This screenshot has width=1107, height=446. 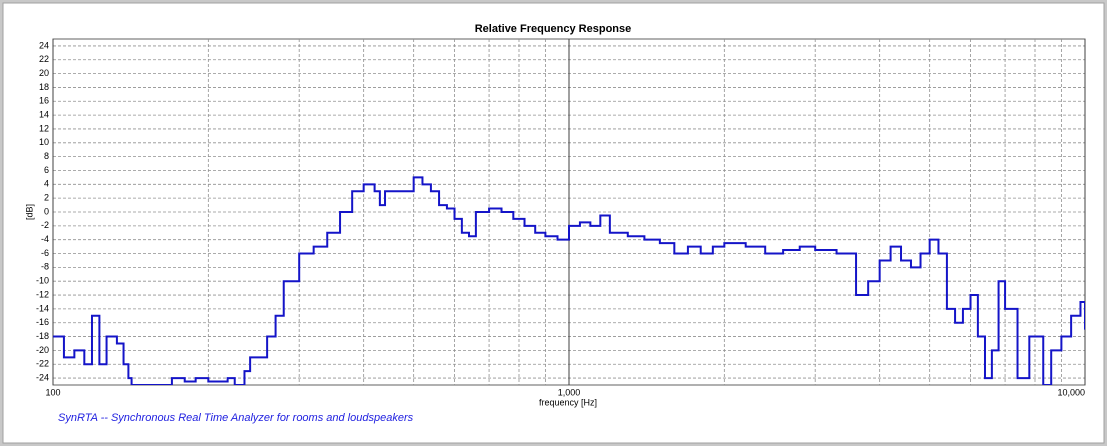 I want to click on y-tick-label: 22, so click(x=44, y=59).